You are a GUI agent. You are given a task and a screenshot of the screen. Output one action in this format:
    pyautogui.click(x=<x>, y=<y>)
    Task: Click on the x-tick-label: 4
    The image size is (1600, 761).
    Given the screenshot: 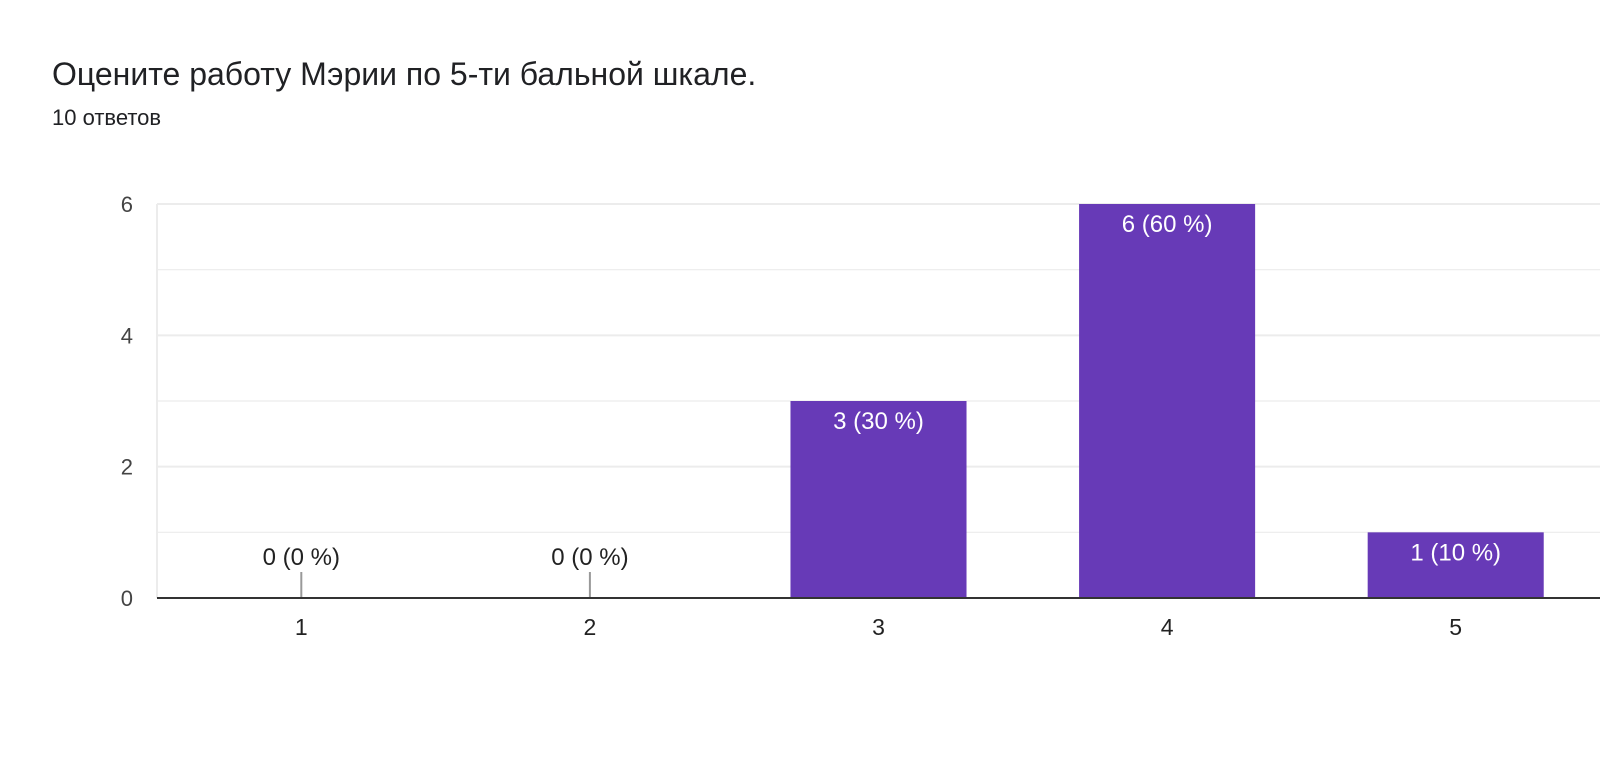 What is the action you would take?
    pyautogui.click(x=1167, y=627)
    